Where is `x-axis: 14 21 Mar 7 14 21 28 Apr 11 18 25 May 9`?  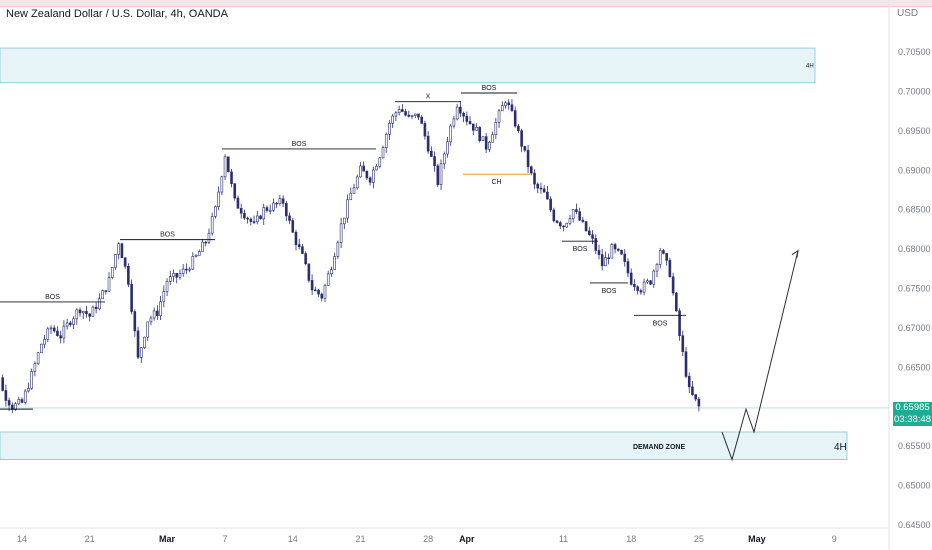 x-axis: 14 21 Mar 7 14 21 28 Apr 11 18 25 May 9 is located at coordinates (427, 539).